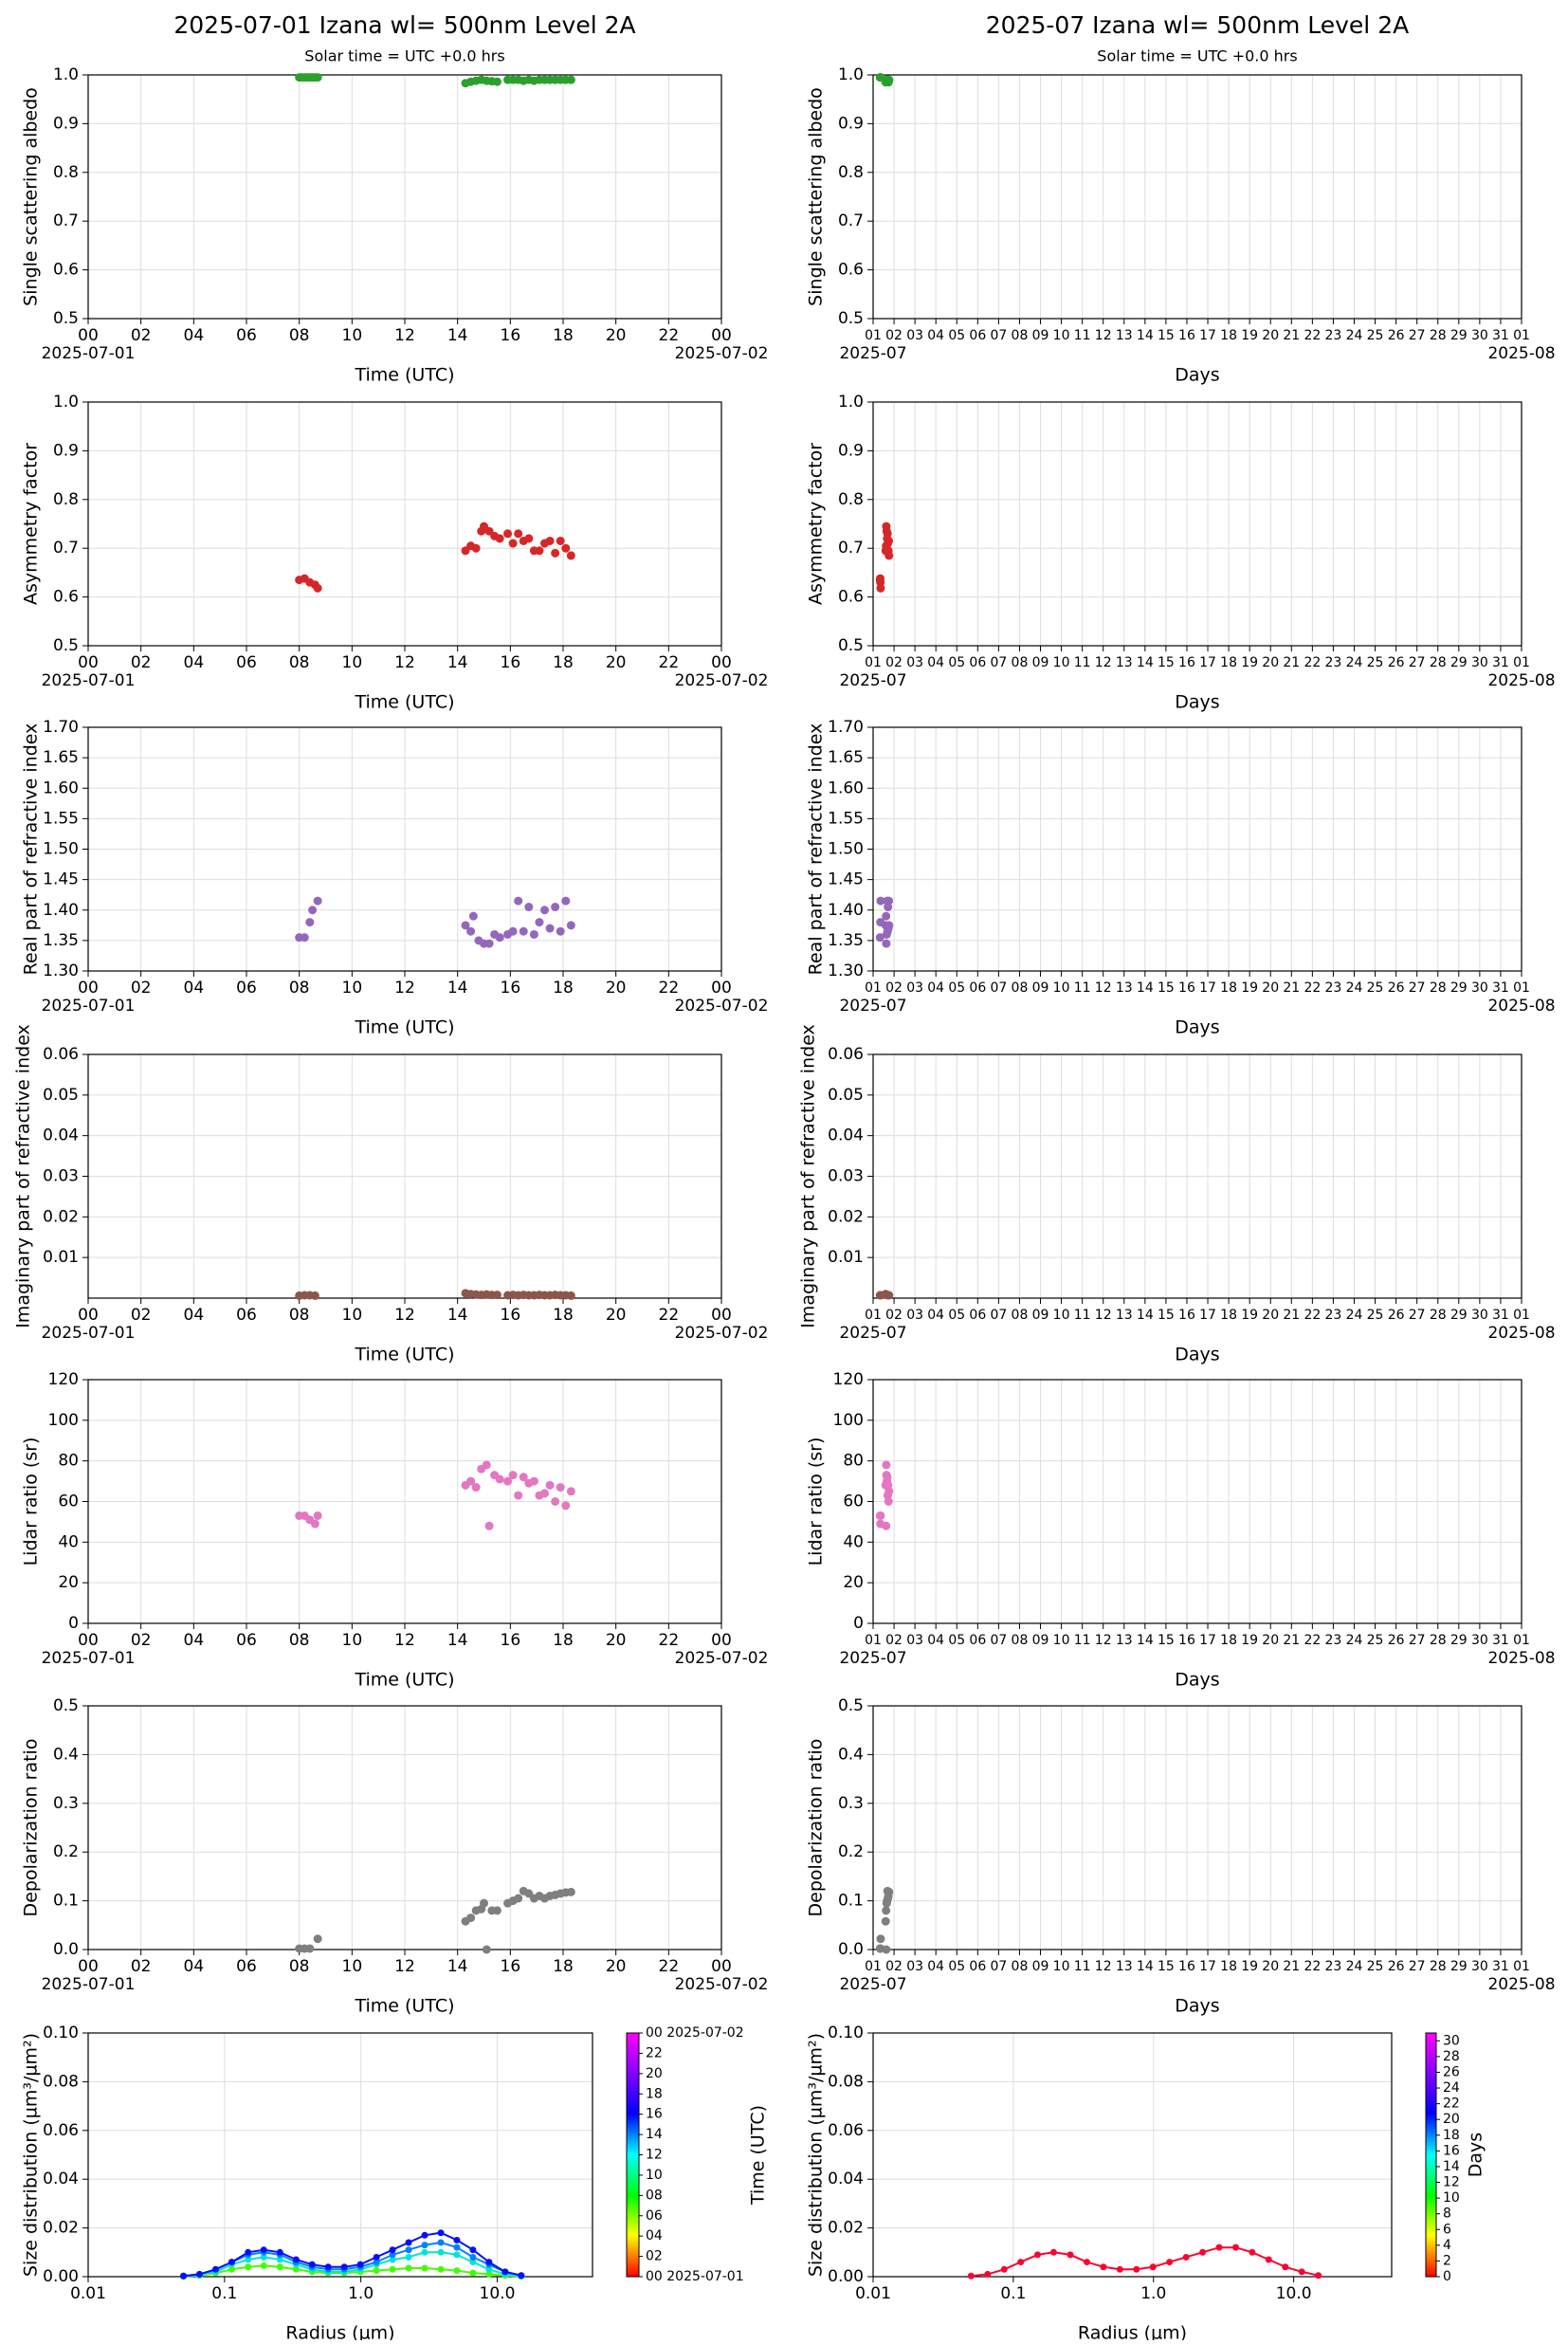 The width and height of the screenshot is (1568, 2344). Describe the element at coordinates (1451, 2071) in the screenshot. I see `colorbar-tick-label: 26` at that location.